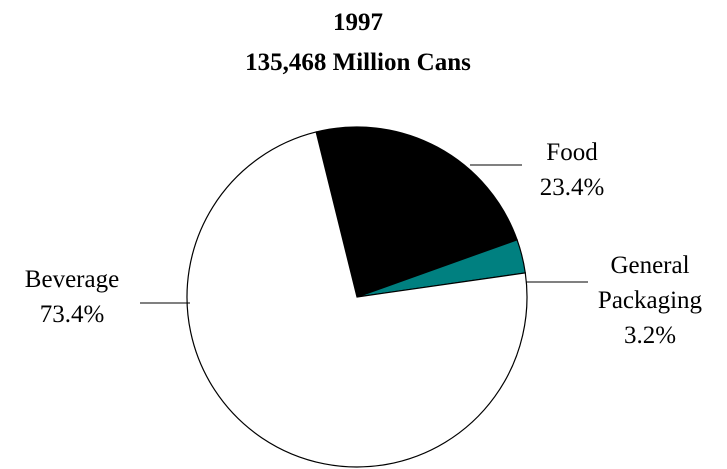 The width and height of the screenshot is (727, 469). I want to click on chart-title: 1997, so click(358, 22).